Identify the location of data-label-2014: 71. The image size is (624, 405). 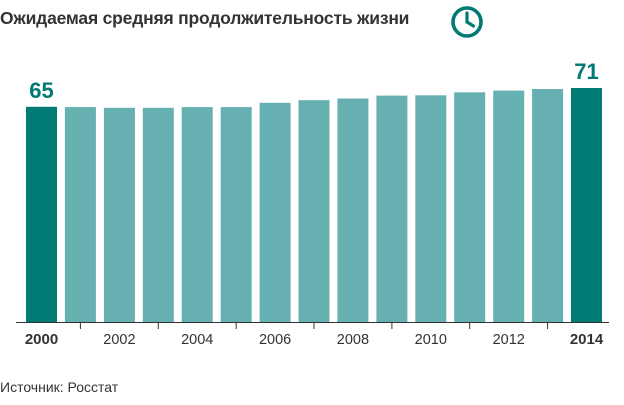
(586, 71).